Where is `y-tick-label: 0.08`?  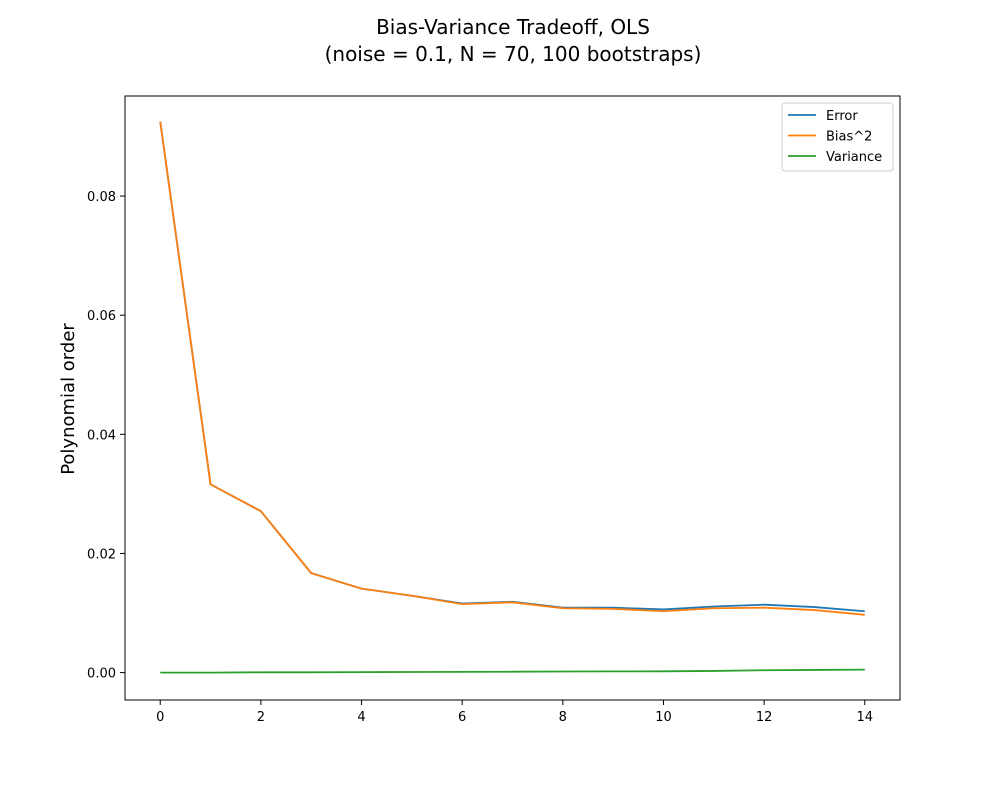
y-tick-label: 0.08 is located at coordinates (101, 197).